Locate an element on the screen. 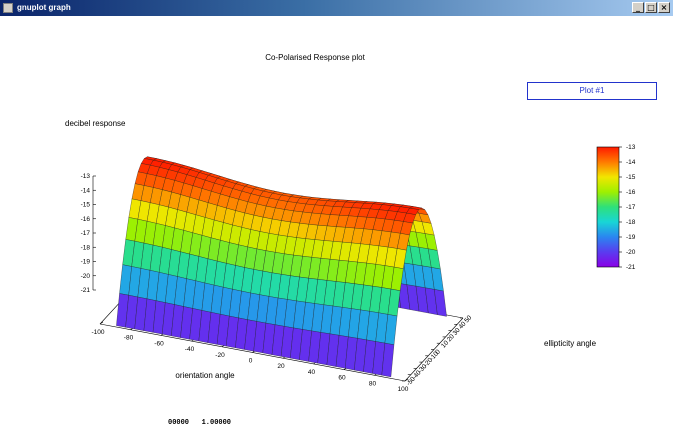 The image size is (673, 428). maximize-button: □ is located at coordinates (651, 7).